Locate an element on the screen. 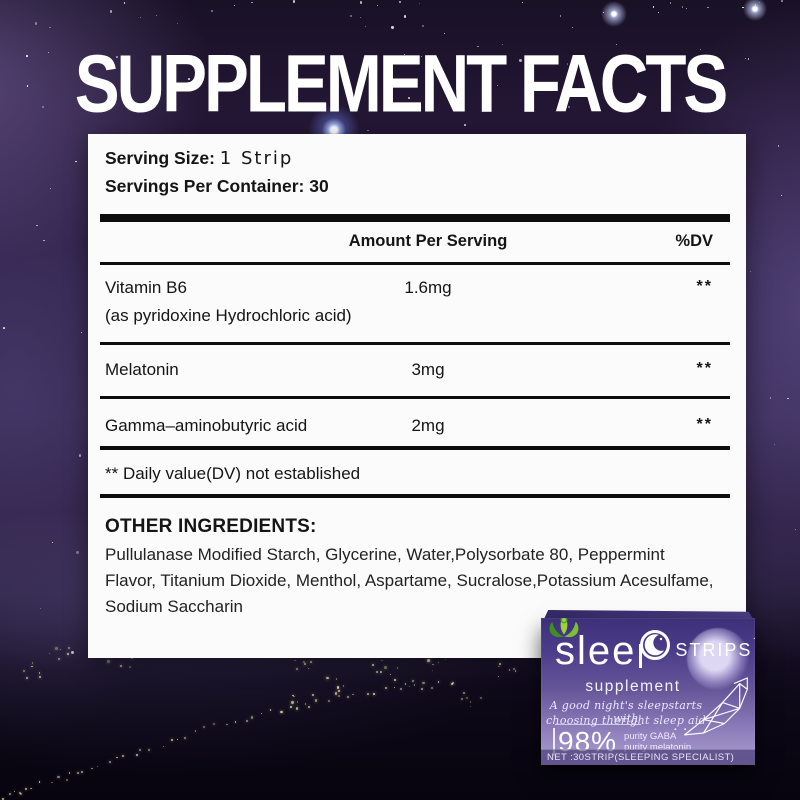  row-melatonin-name: Melatonin is located at coordinates (142, 369).